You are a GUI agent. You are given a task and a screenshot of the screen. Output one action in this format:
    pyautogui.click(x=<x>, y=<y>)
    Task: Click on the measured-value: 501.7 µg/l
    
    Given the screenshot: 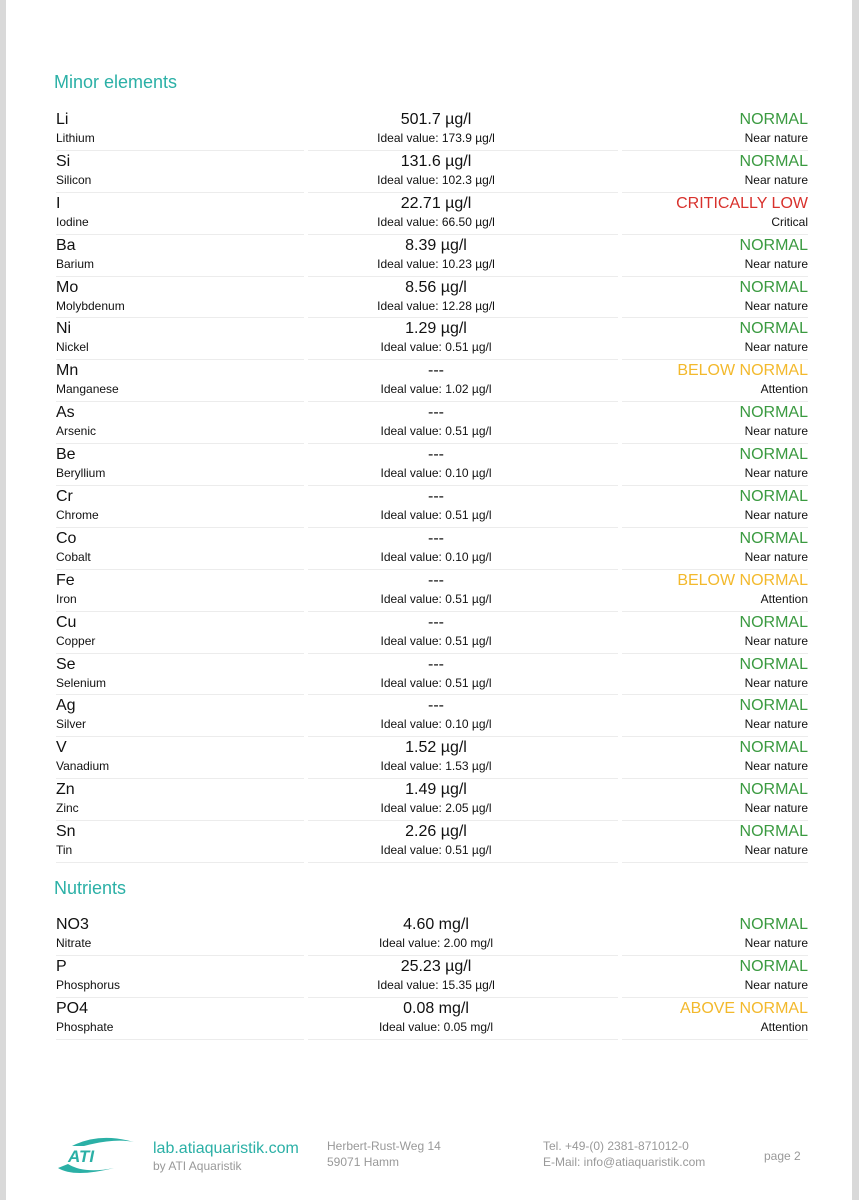 What is the action you would take?
    pyautogui.click(x=436, y=119)
    